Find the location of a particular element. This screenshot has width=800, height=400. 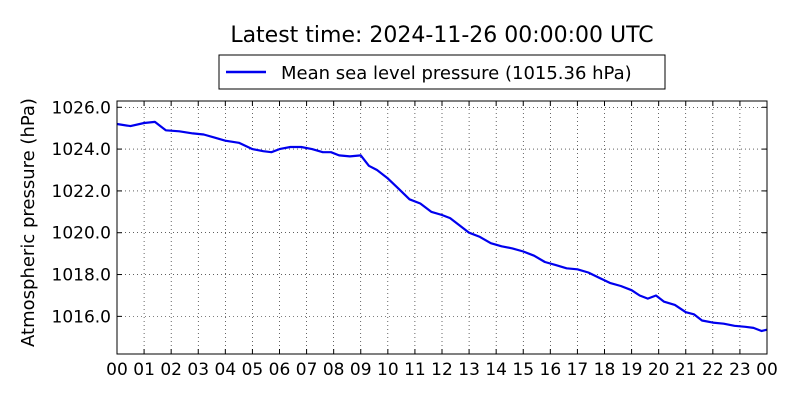

x-tick-label: 22 is located at coordinates (713, 370).